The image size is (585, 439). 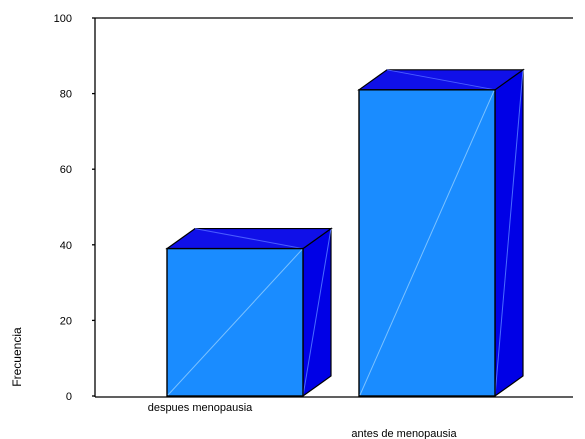 I want to click on y-axis-title: Frecuencia, so click(x=17, y=357).